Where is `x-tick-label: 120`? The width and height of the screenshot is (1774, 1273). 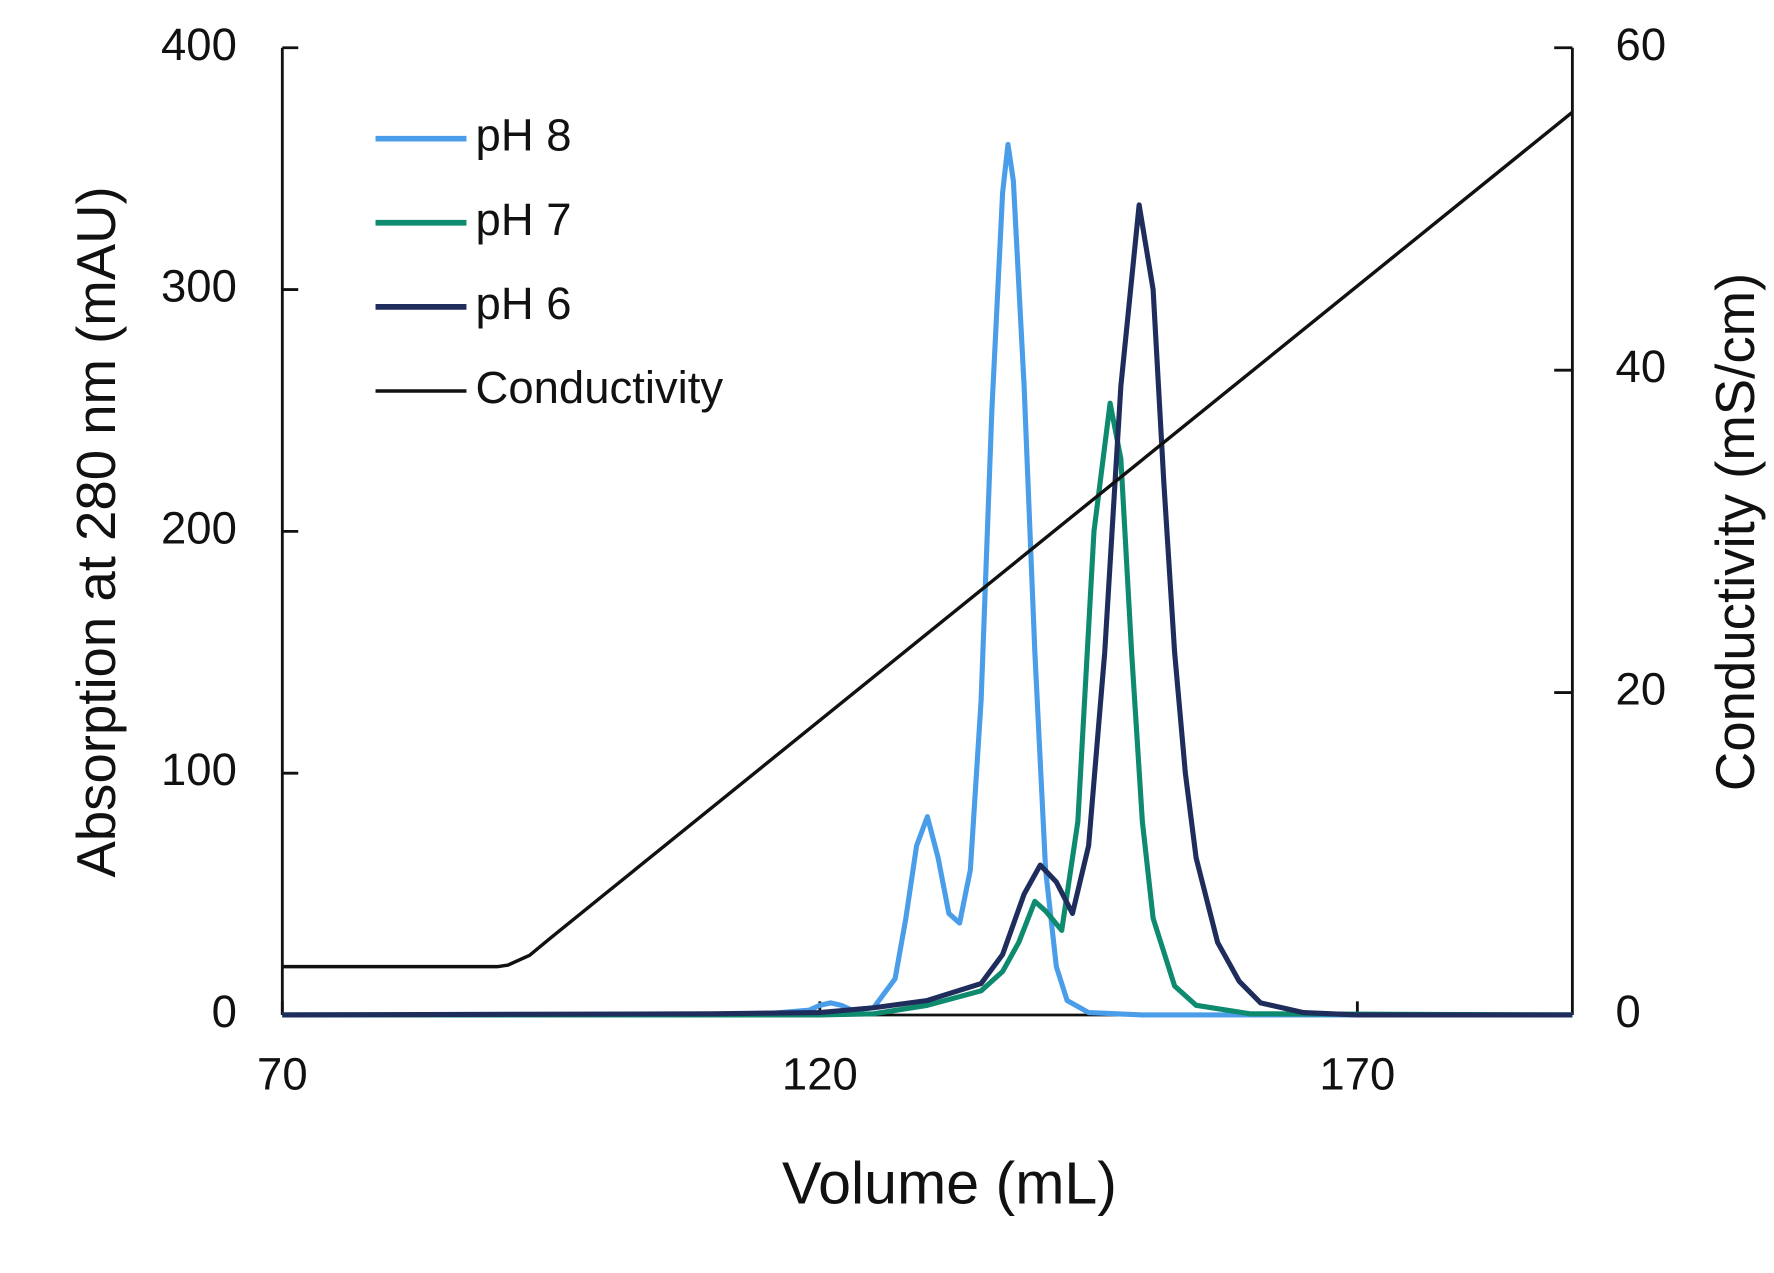
x-tick-label: 120 is located at coordinates (820, 1074).